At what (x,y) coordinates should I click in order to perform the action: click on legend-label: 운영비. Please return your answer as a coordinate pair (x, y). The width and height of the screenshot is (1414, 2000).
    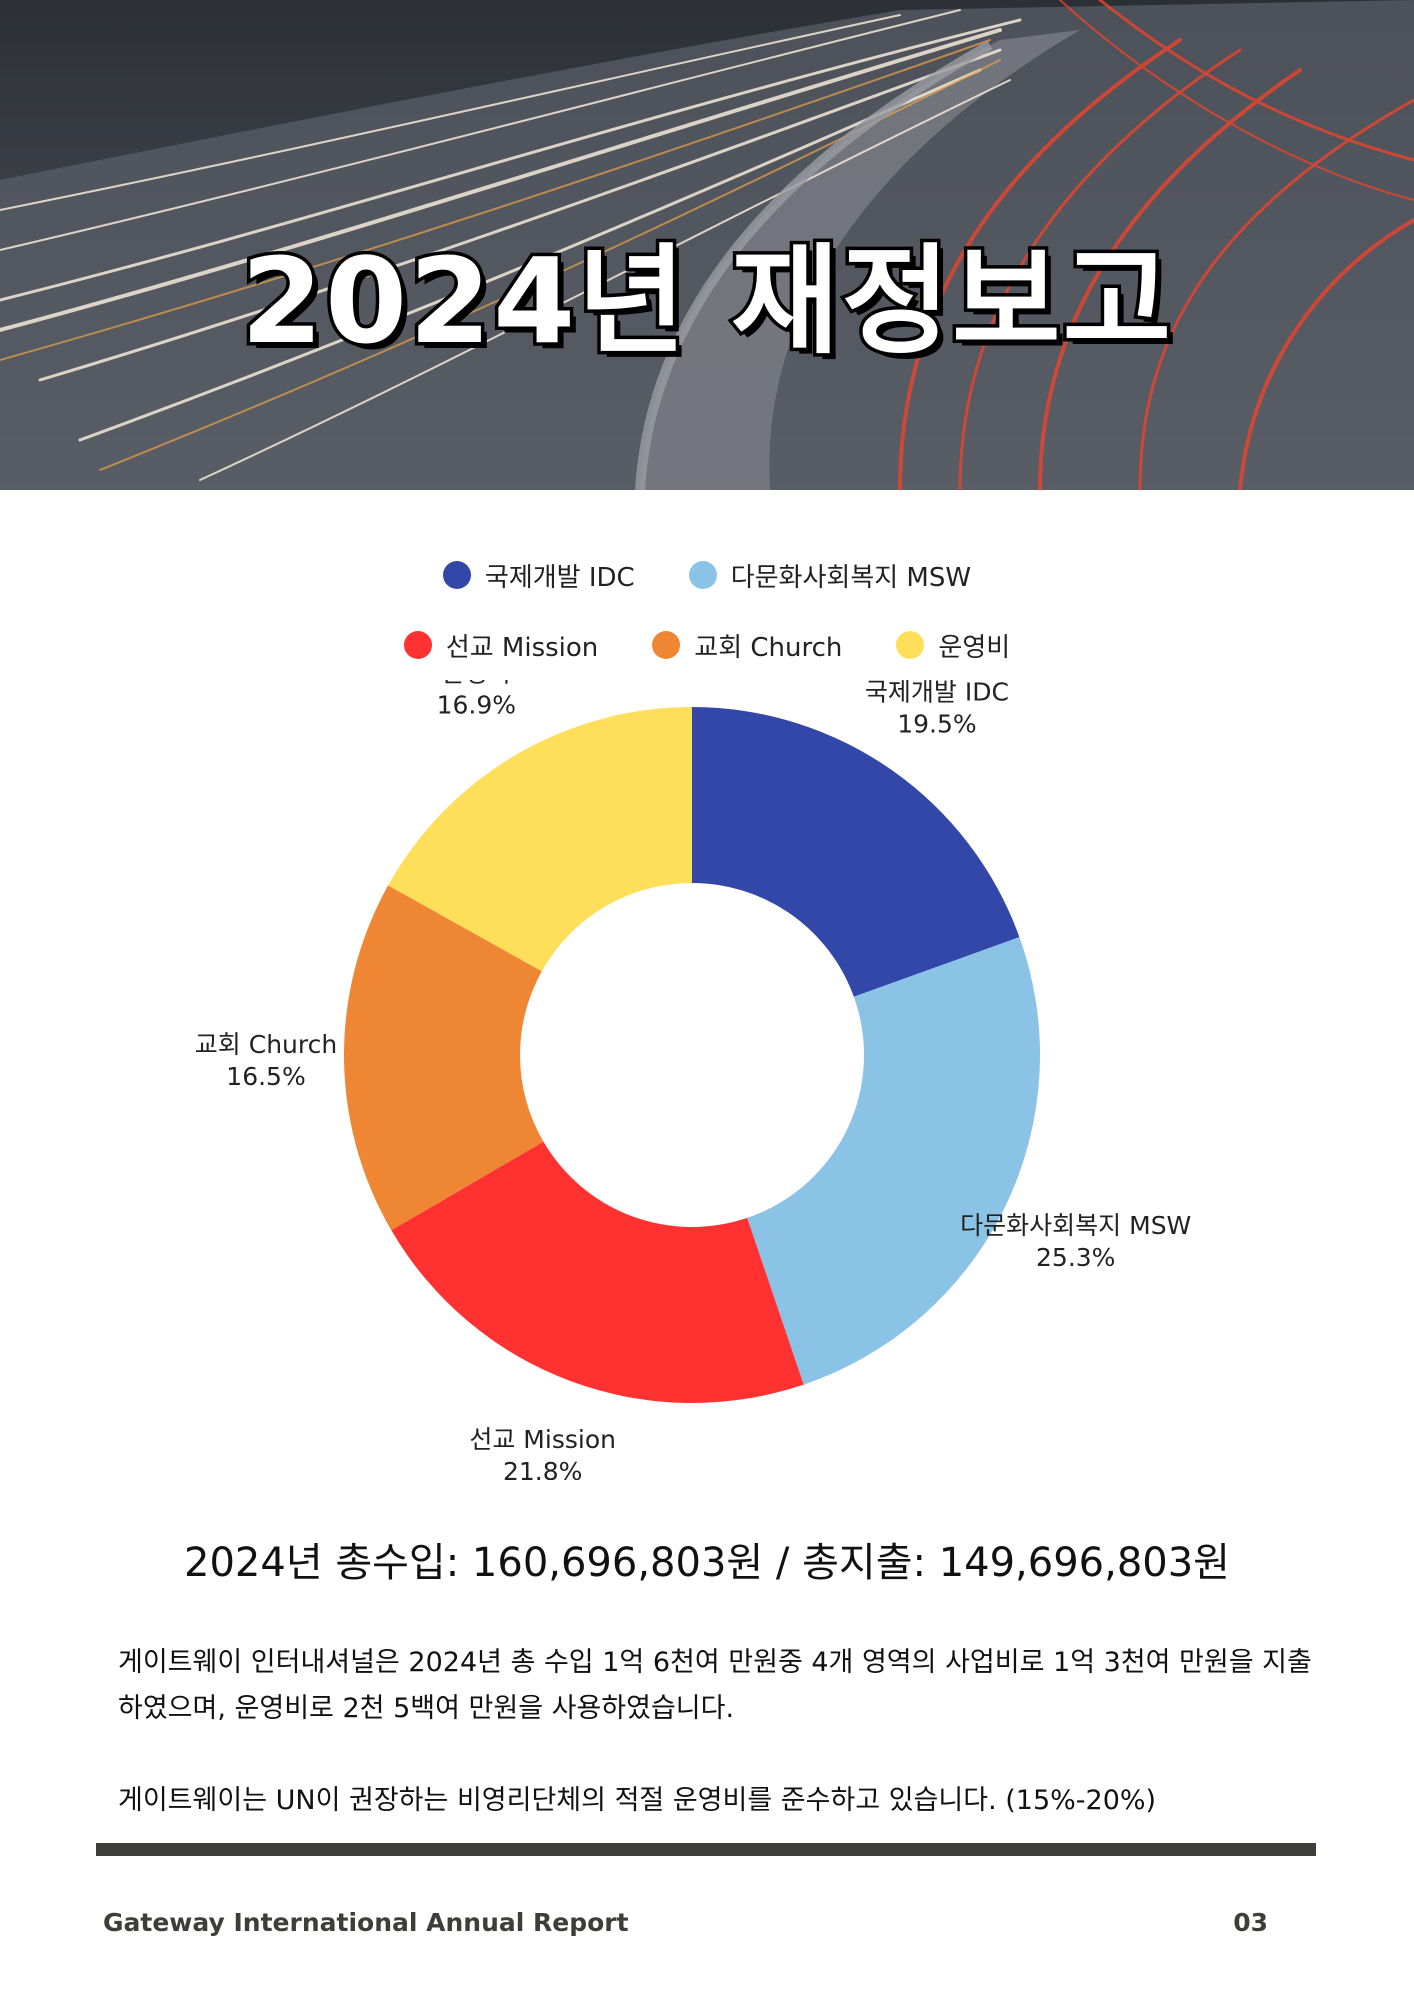
    Looking at the image, I should click on (974, 647).